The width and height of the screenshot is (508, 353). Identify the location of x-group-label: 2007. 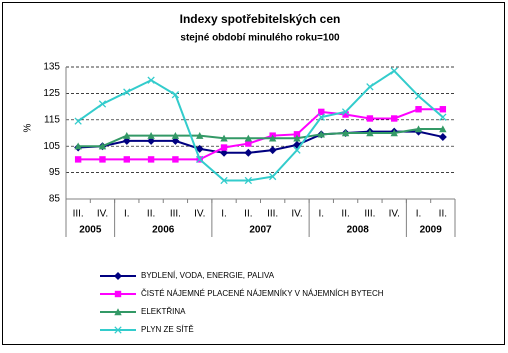
(260, 230).